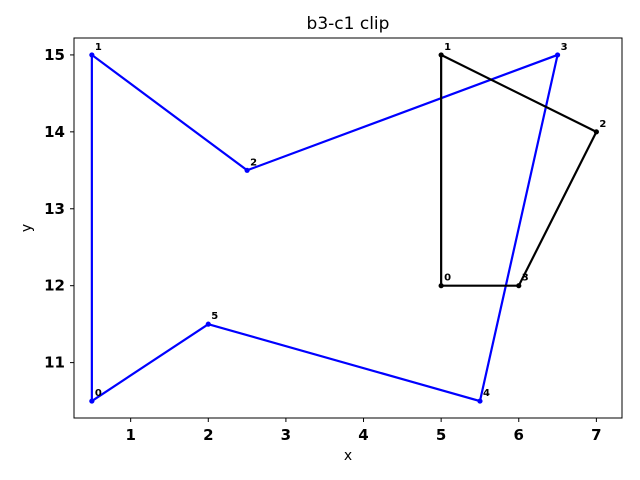 This screenshot has width=640, height=480. Describe the element at coordinates (286, 435) in the screenshot. I see `x-tick-label: 3` at that location.